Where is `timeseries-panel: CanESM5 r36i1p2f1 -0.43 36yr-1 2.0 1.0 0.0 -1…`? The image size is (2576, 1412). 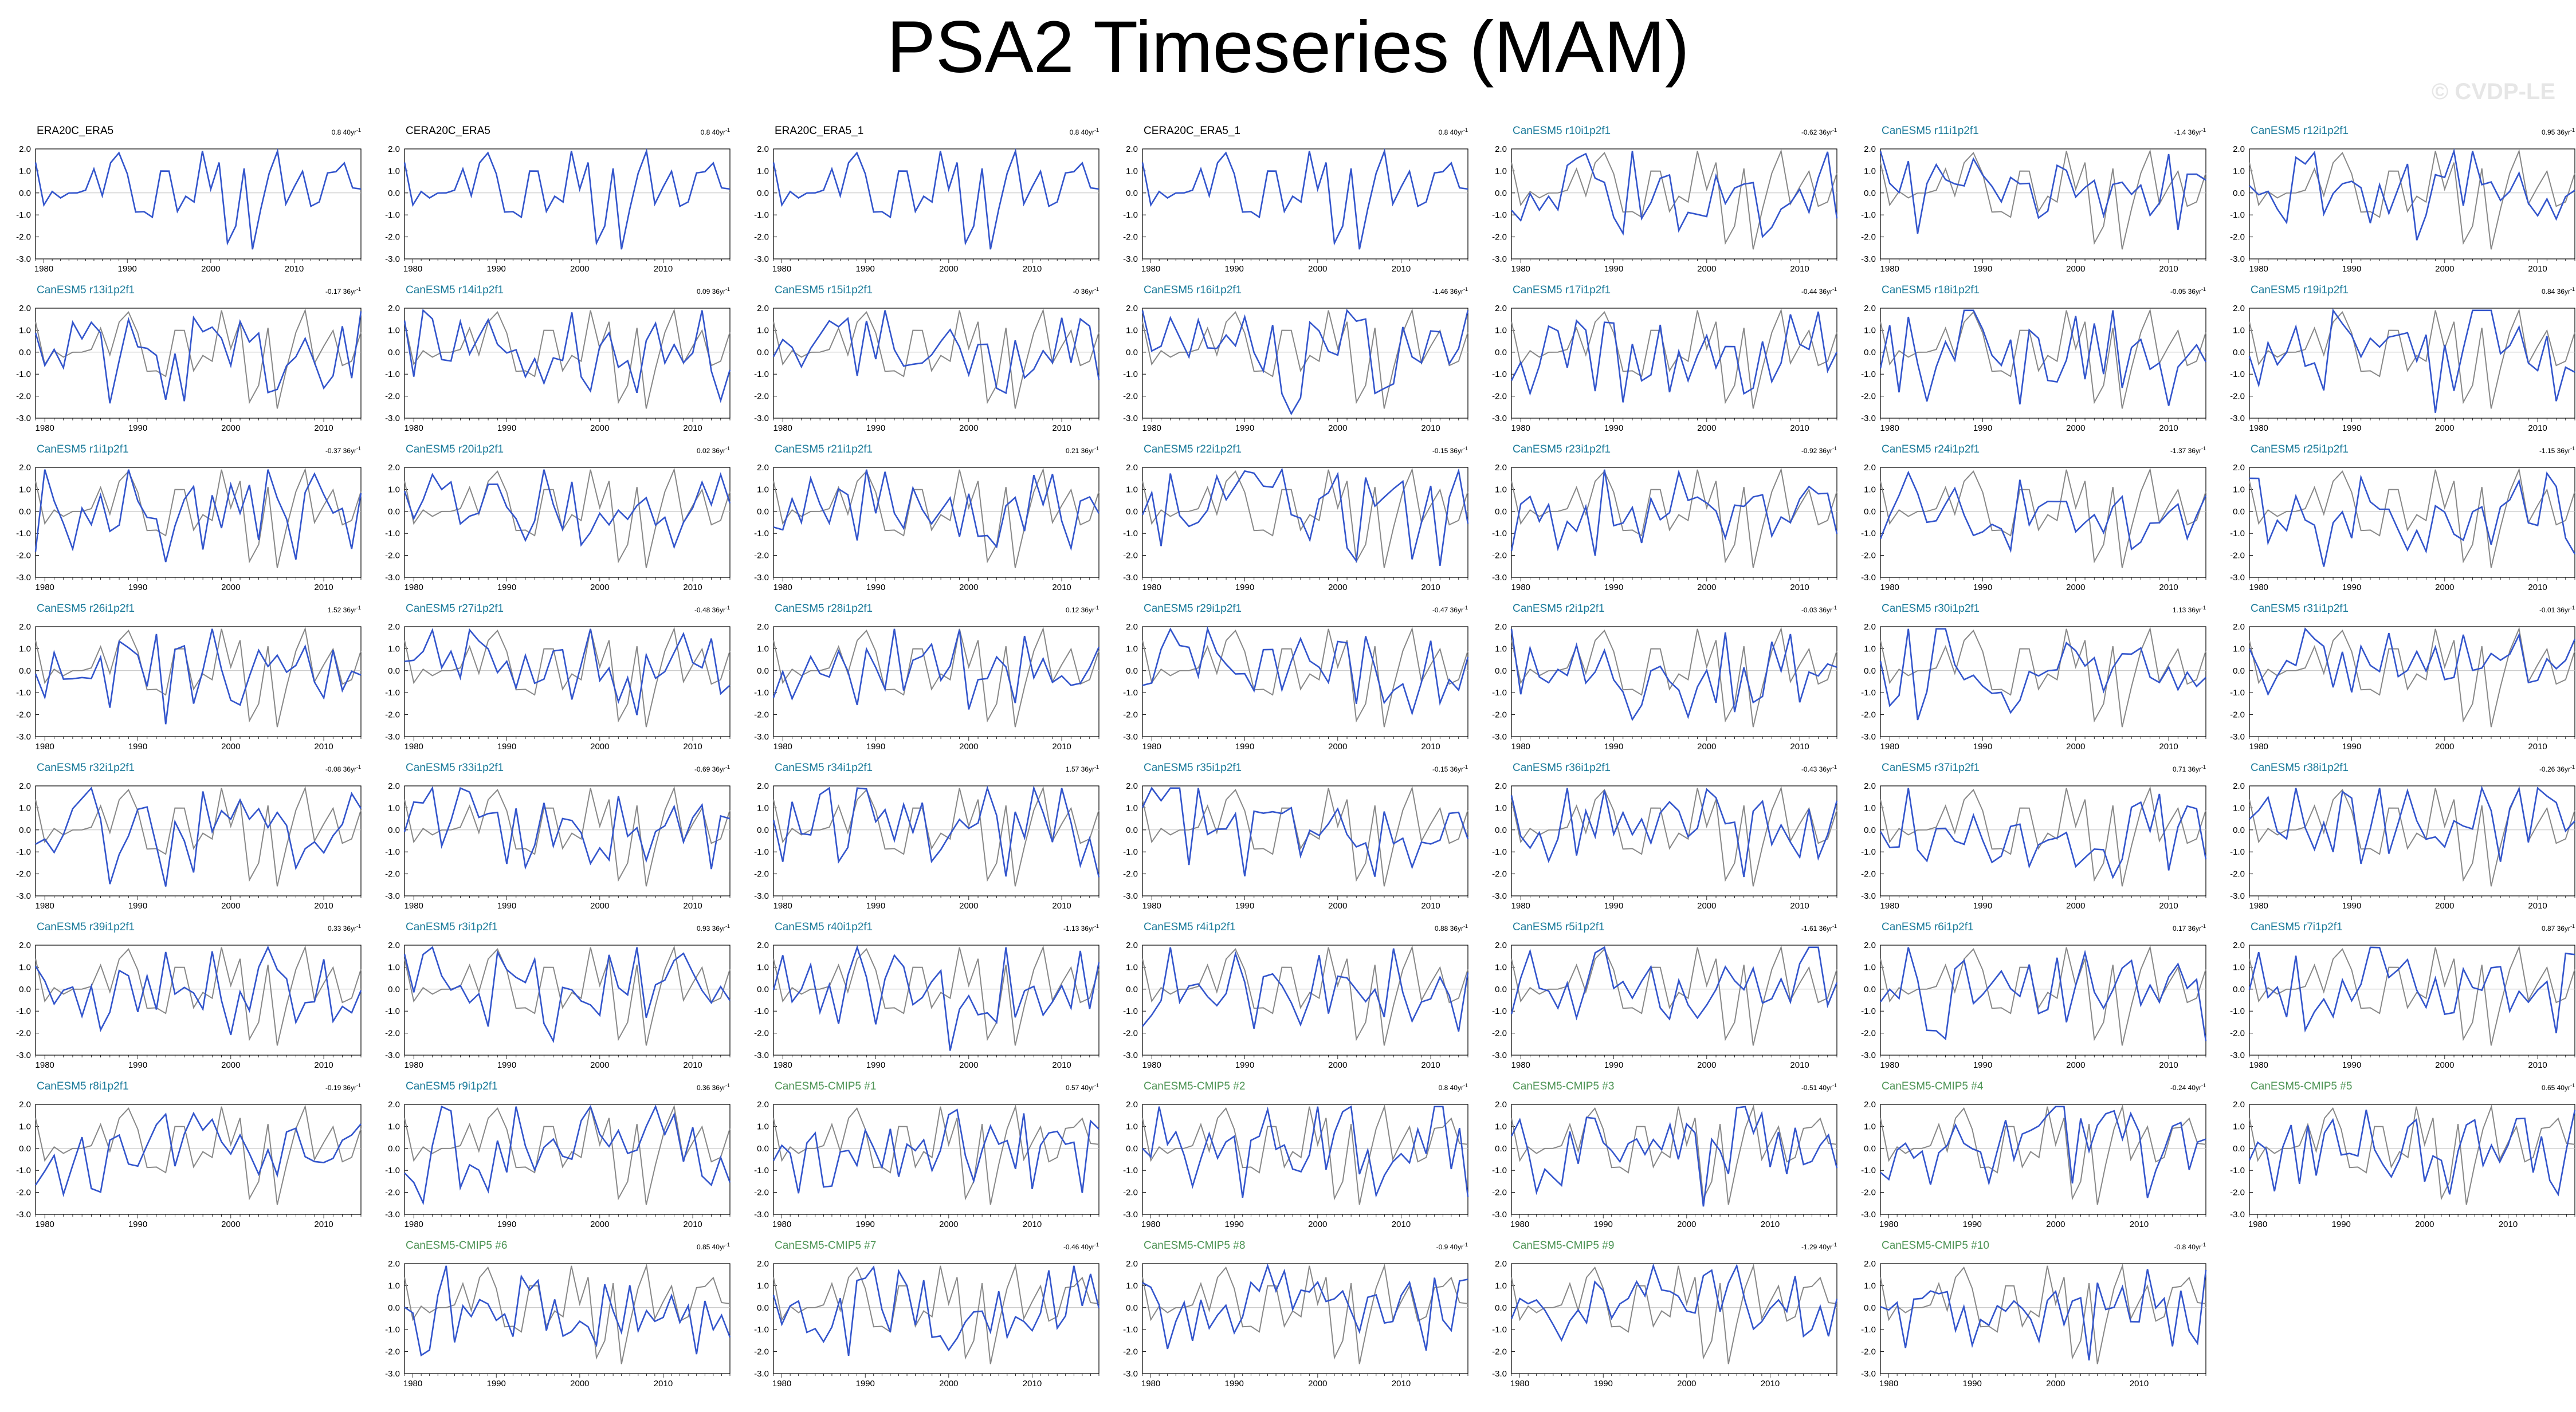 timeseries-panel: CanESM5 r36i1p2f1 -0.43 36yr-1 2.0 1.0 0.0 -1… is located at coordinates (1661, 834).